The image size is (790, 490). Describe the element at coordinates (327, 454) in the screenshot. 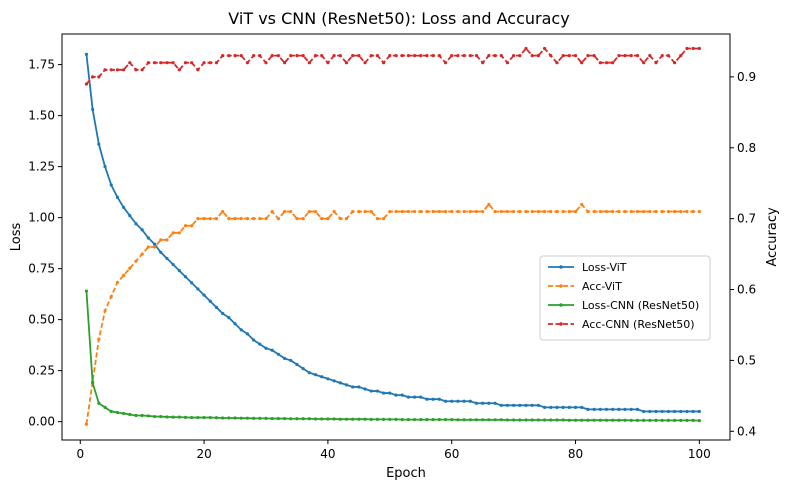

I see `x-tick-label-40: 40` at that location.